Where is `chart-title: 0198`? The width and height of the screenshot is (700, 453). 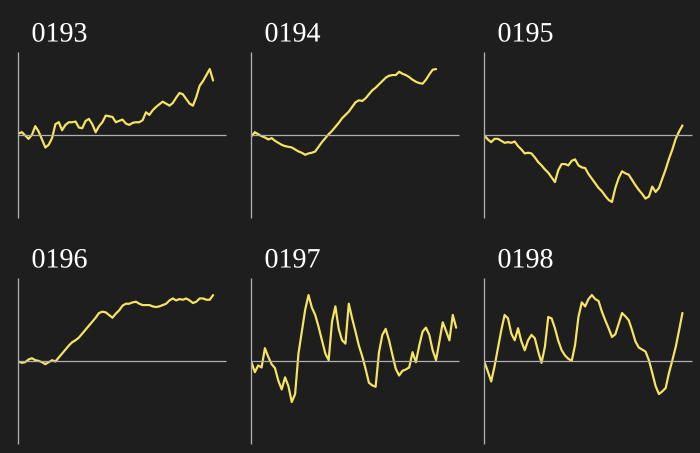 chart-title: 0198 is located at coordinates (526, 259).